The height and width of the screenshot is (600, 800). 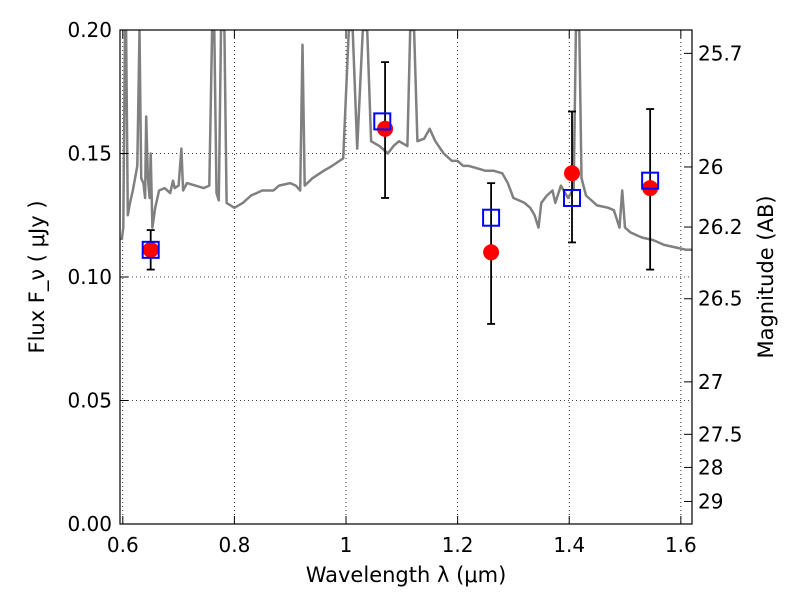 I want to click on x-tick-label: 1.2, so click(x=458, y=545).